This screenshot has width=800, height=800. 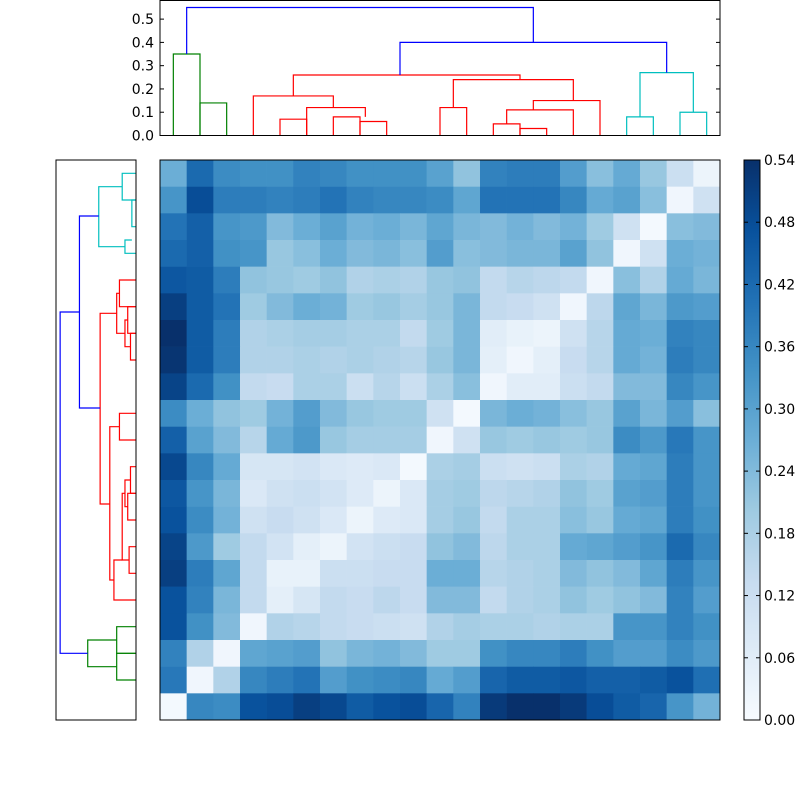 I want to click on y-tick-label: 0.0, so click(x=143, y=137).